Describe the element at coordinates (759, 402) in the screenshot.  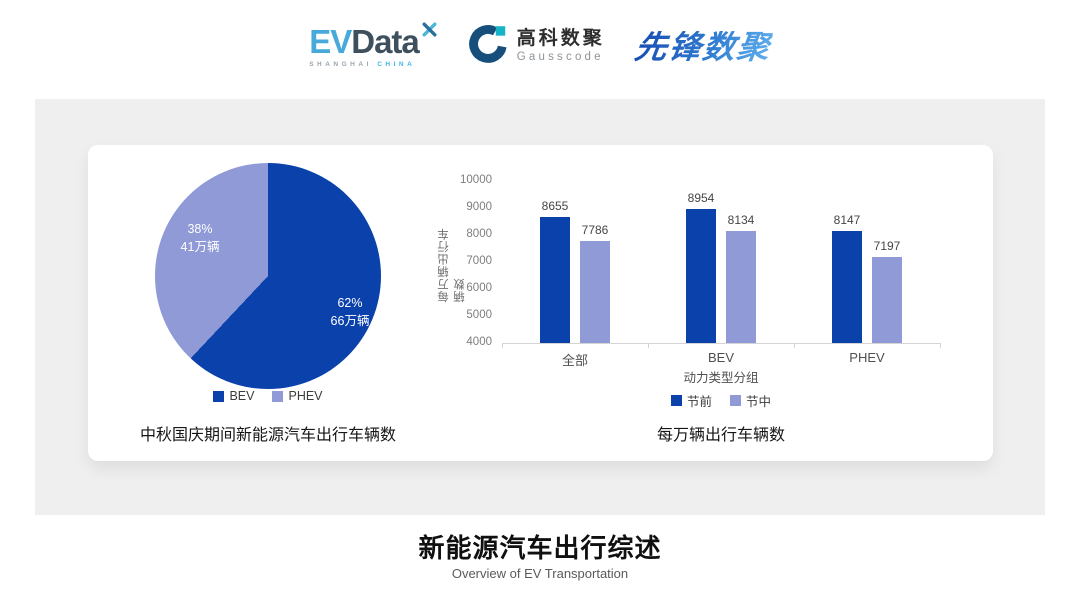
I see `legend-label: 节中` at that location.